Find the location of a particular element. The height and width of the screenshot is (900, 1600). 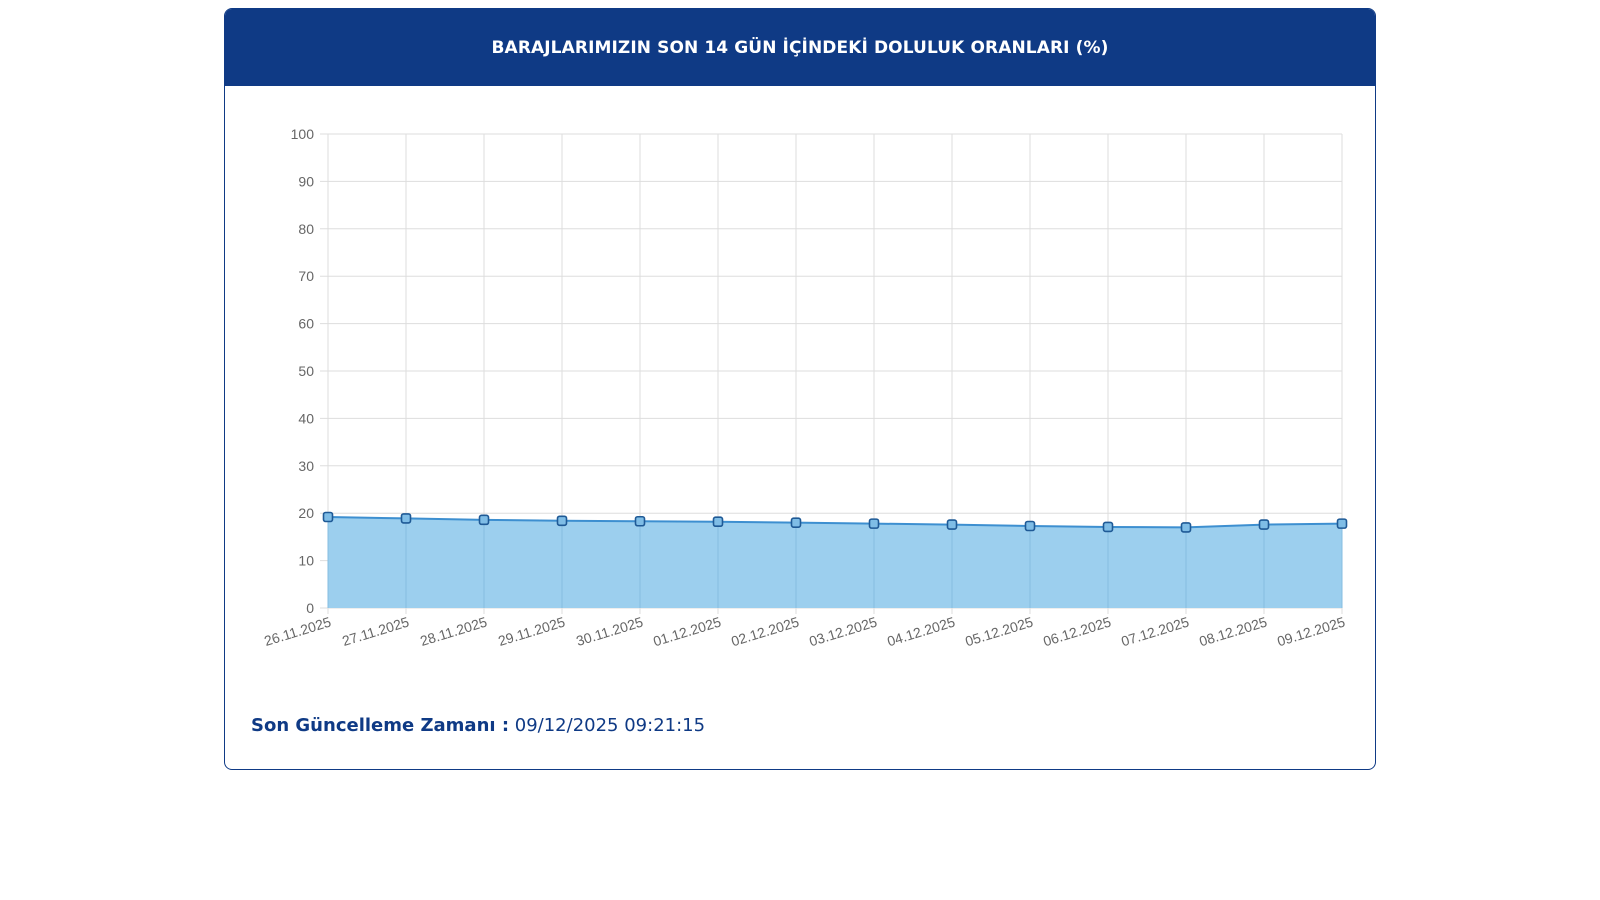

y-tick-label: 40 is located at coordinates (306, 418).